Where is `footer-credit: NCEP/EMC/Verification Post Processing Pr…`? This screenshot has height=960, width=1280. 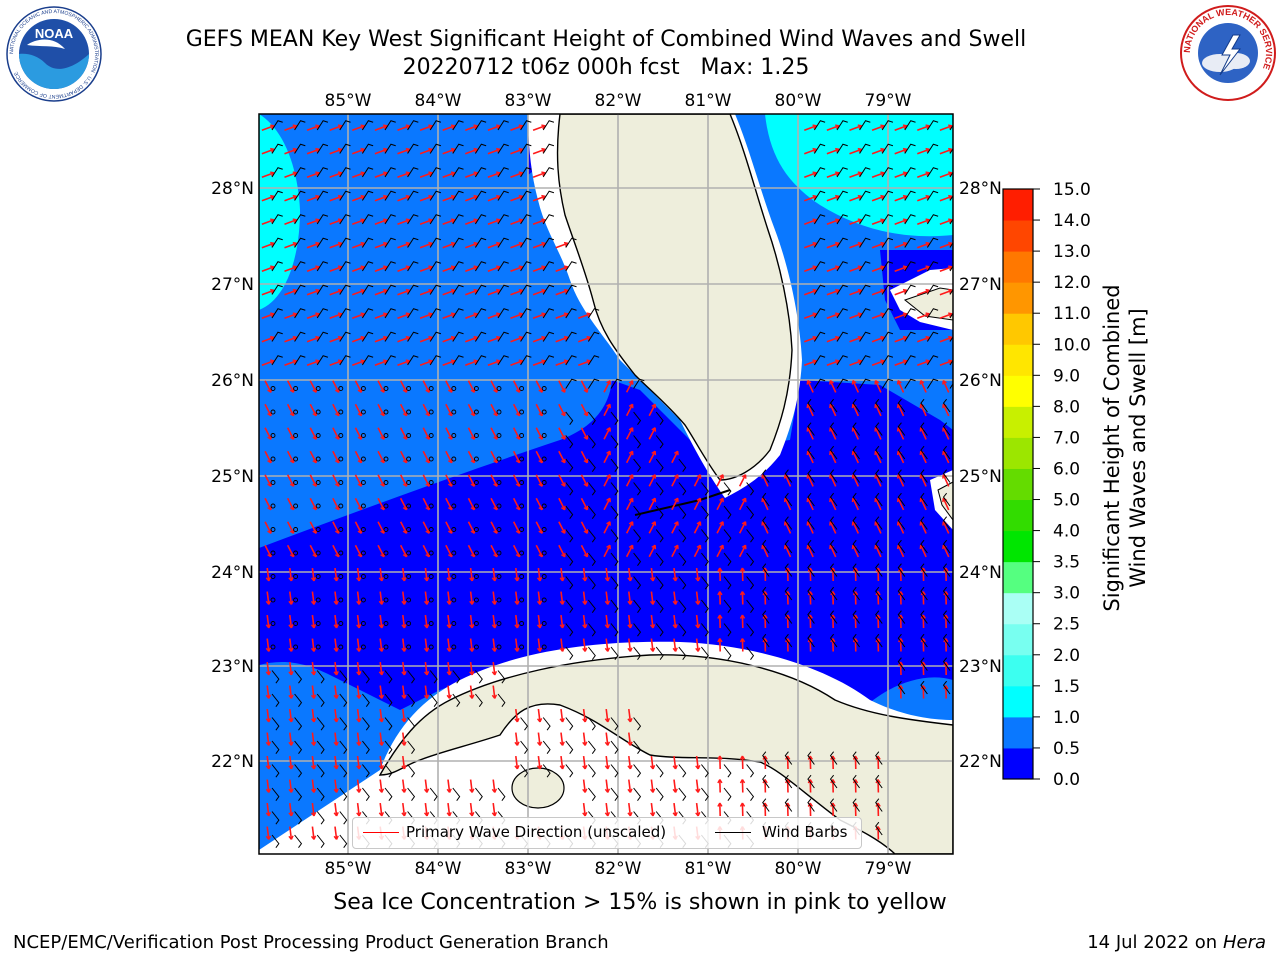 footer-credit: NCEP/EMC/Verification Post Processing Pr… is located at coordinates (311, 942).